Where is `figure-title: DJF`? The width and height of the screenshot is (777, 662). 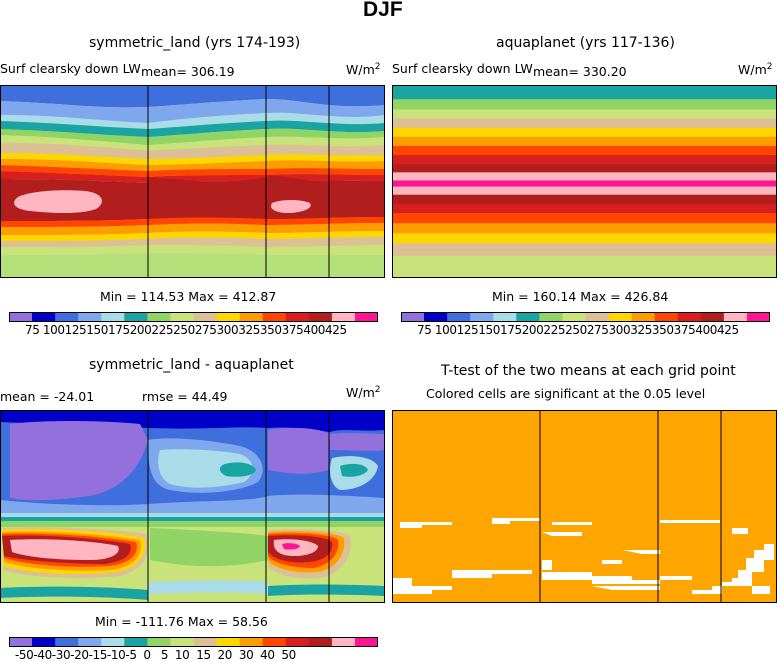
figure-title: DJF is located at coordinates (383, 10).